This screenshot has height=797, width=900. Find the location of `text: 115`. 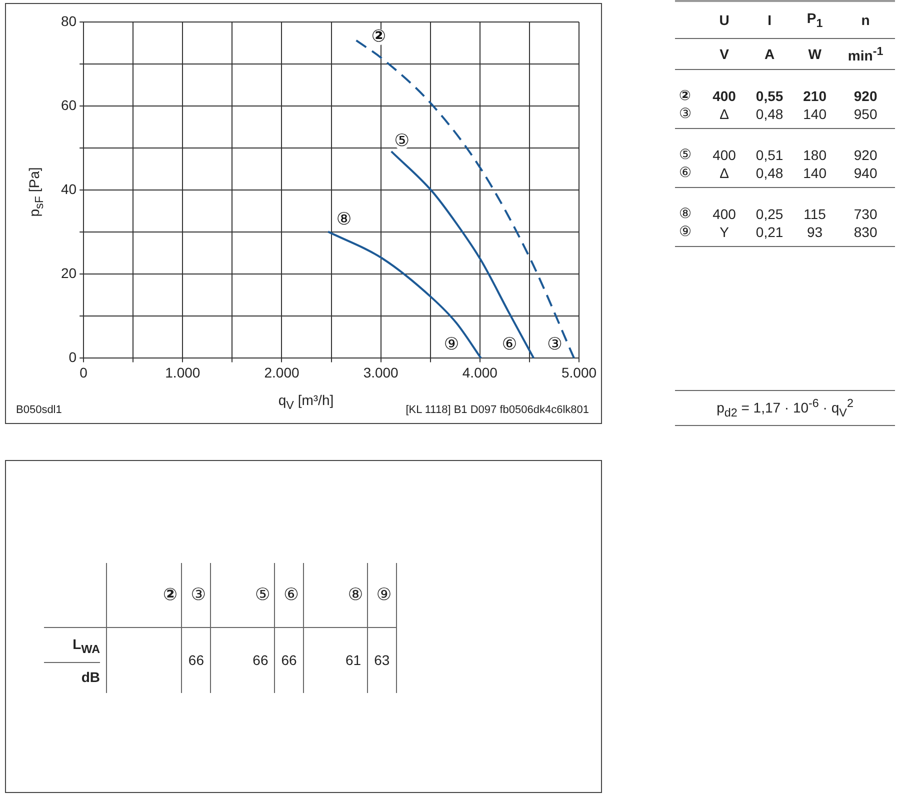

text: 115 is located at coordinates (815, 214).